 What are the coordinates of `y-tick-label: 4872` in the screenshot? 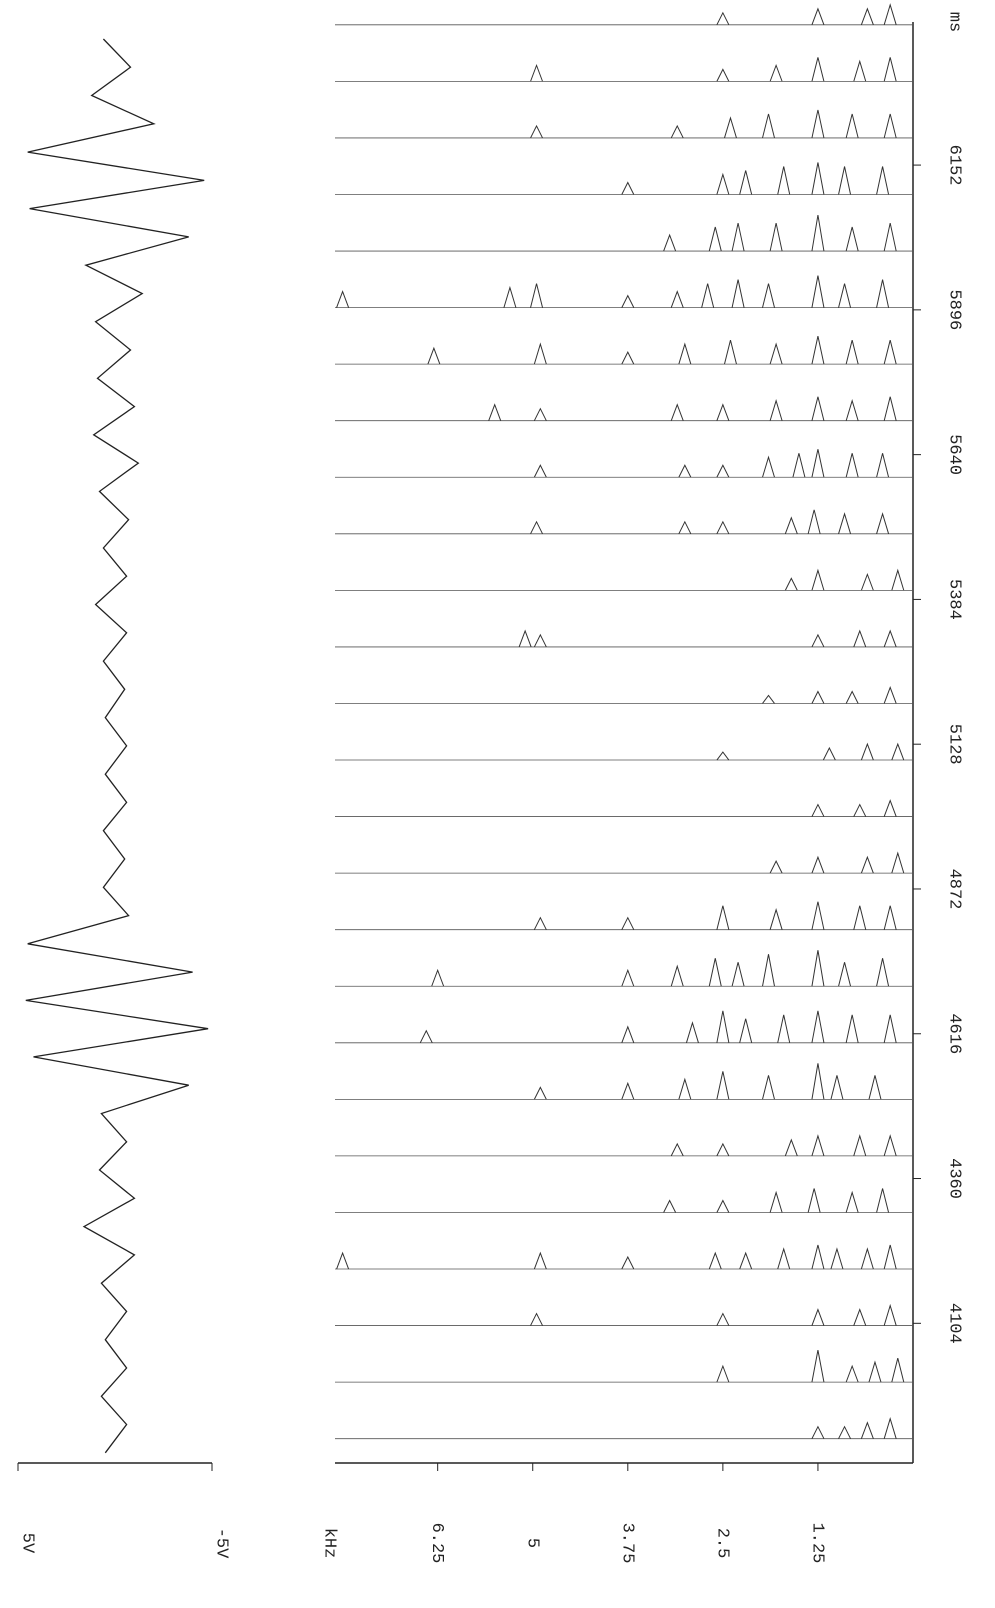 It's located at (954, 889).